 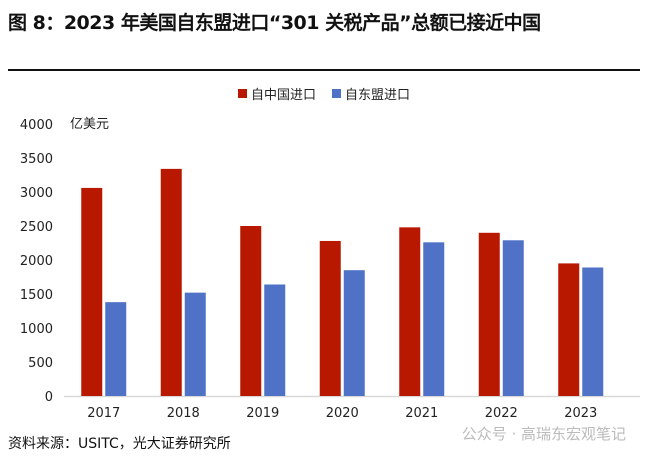 What do you see at coordinates (36, 261) in the screenshot?
I see `y-tick-label: 2000` at bounding box center [36, 261].